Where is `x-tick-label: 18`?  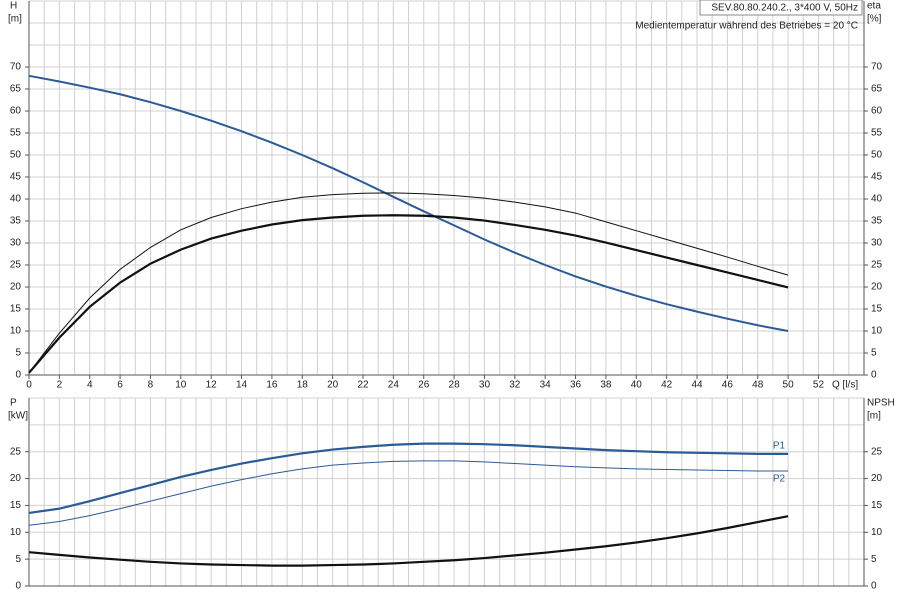
x-tick-label: 18 is located at coordinates (303, 385).